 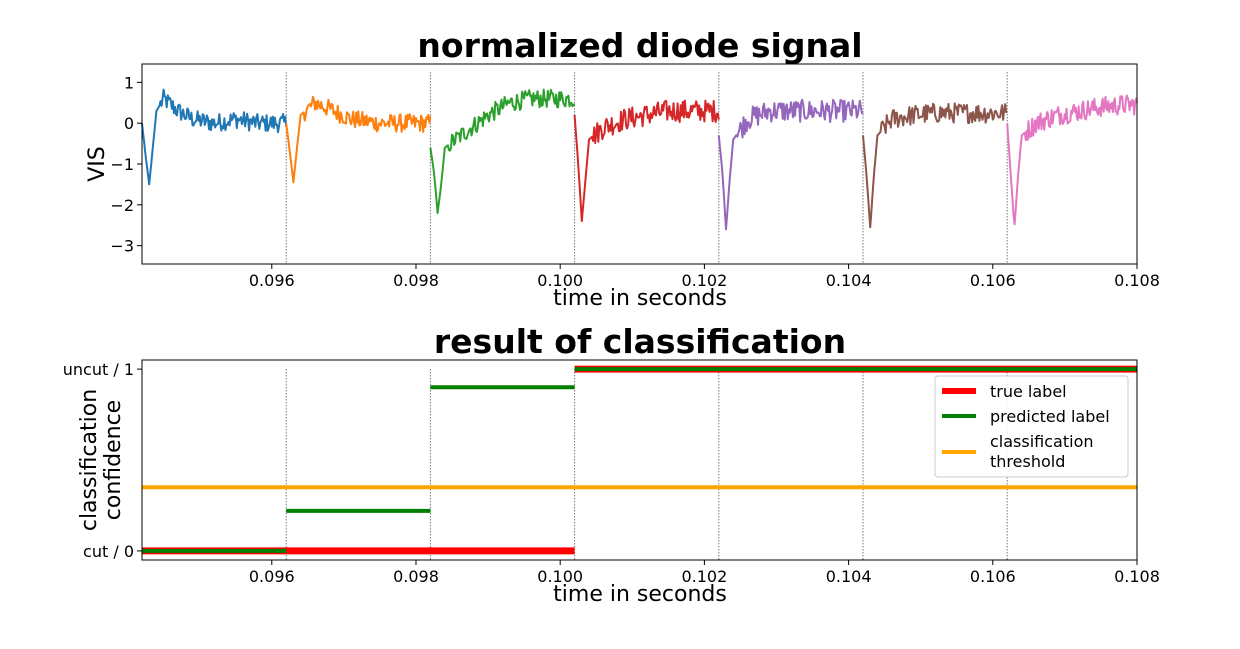 I want to click on bot-y-tick-label: uncut / 1, so click(x=98, y=369).